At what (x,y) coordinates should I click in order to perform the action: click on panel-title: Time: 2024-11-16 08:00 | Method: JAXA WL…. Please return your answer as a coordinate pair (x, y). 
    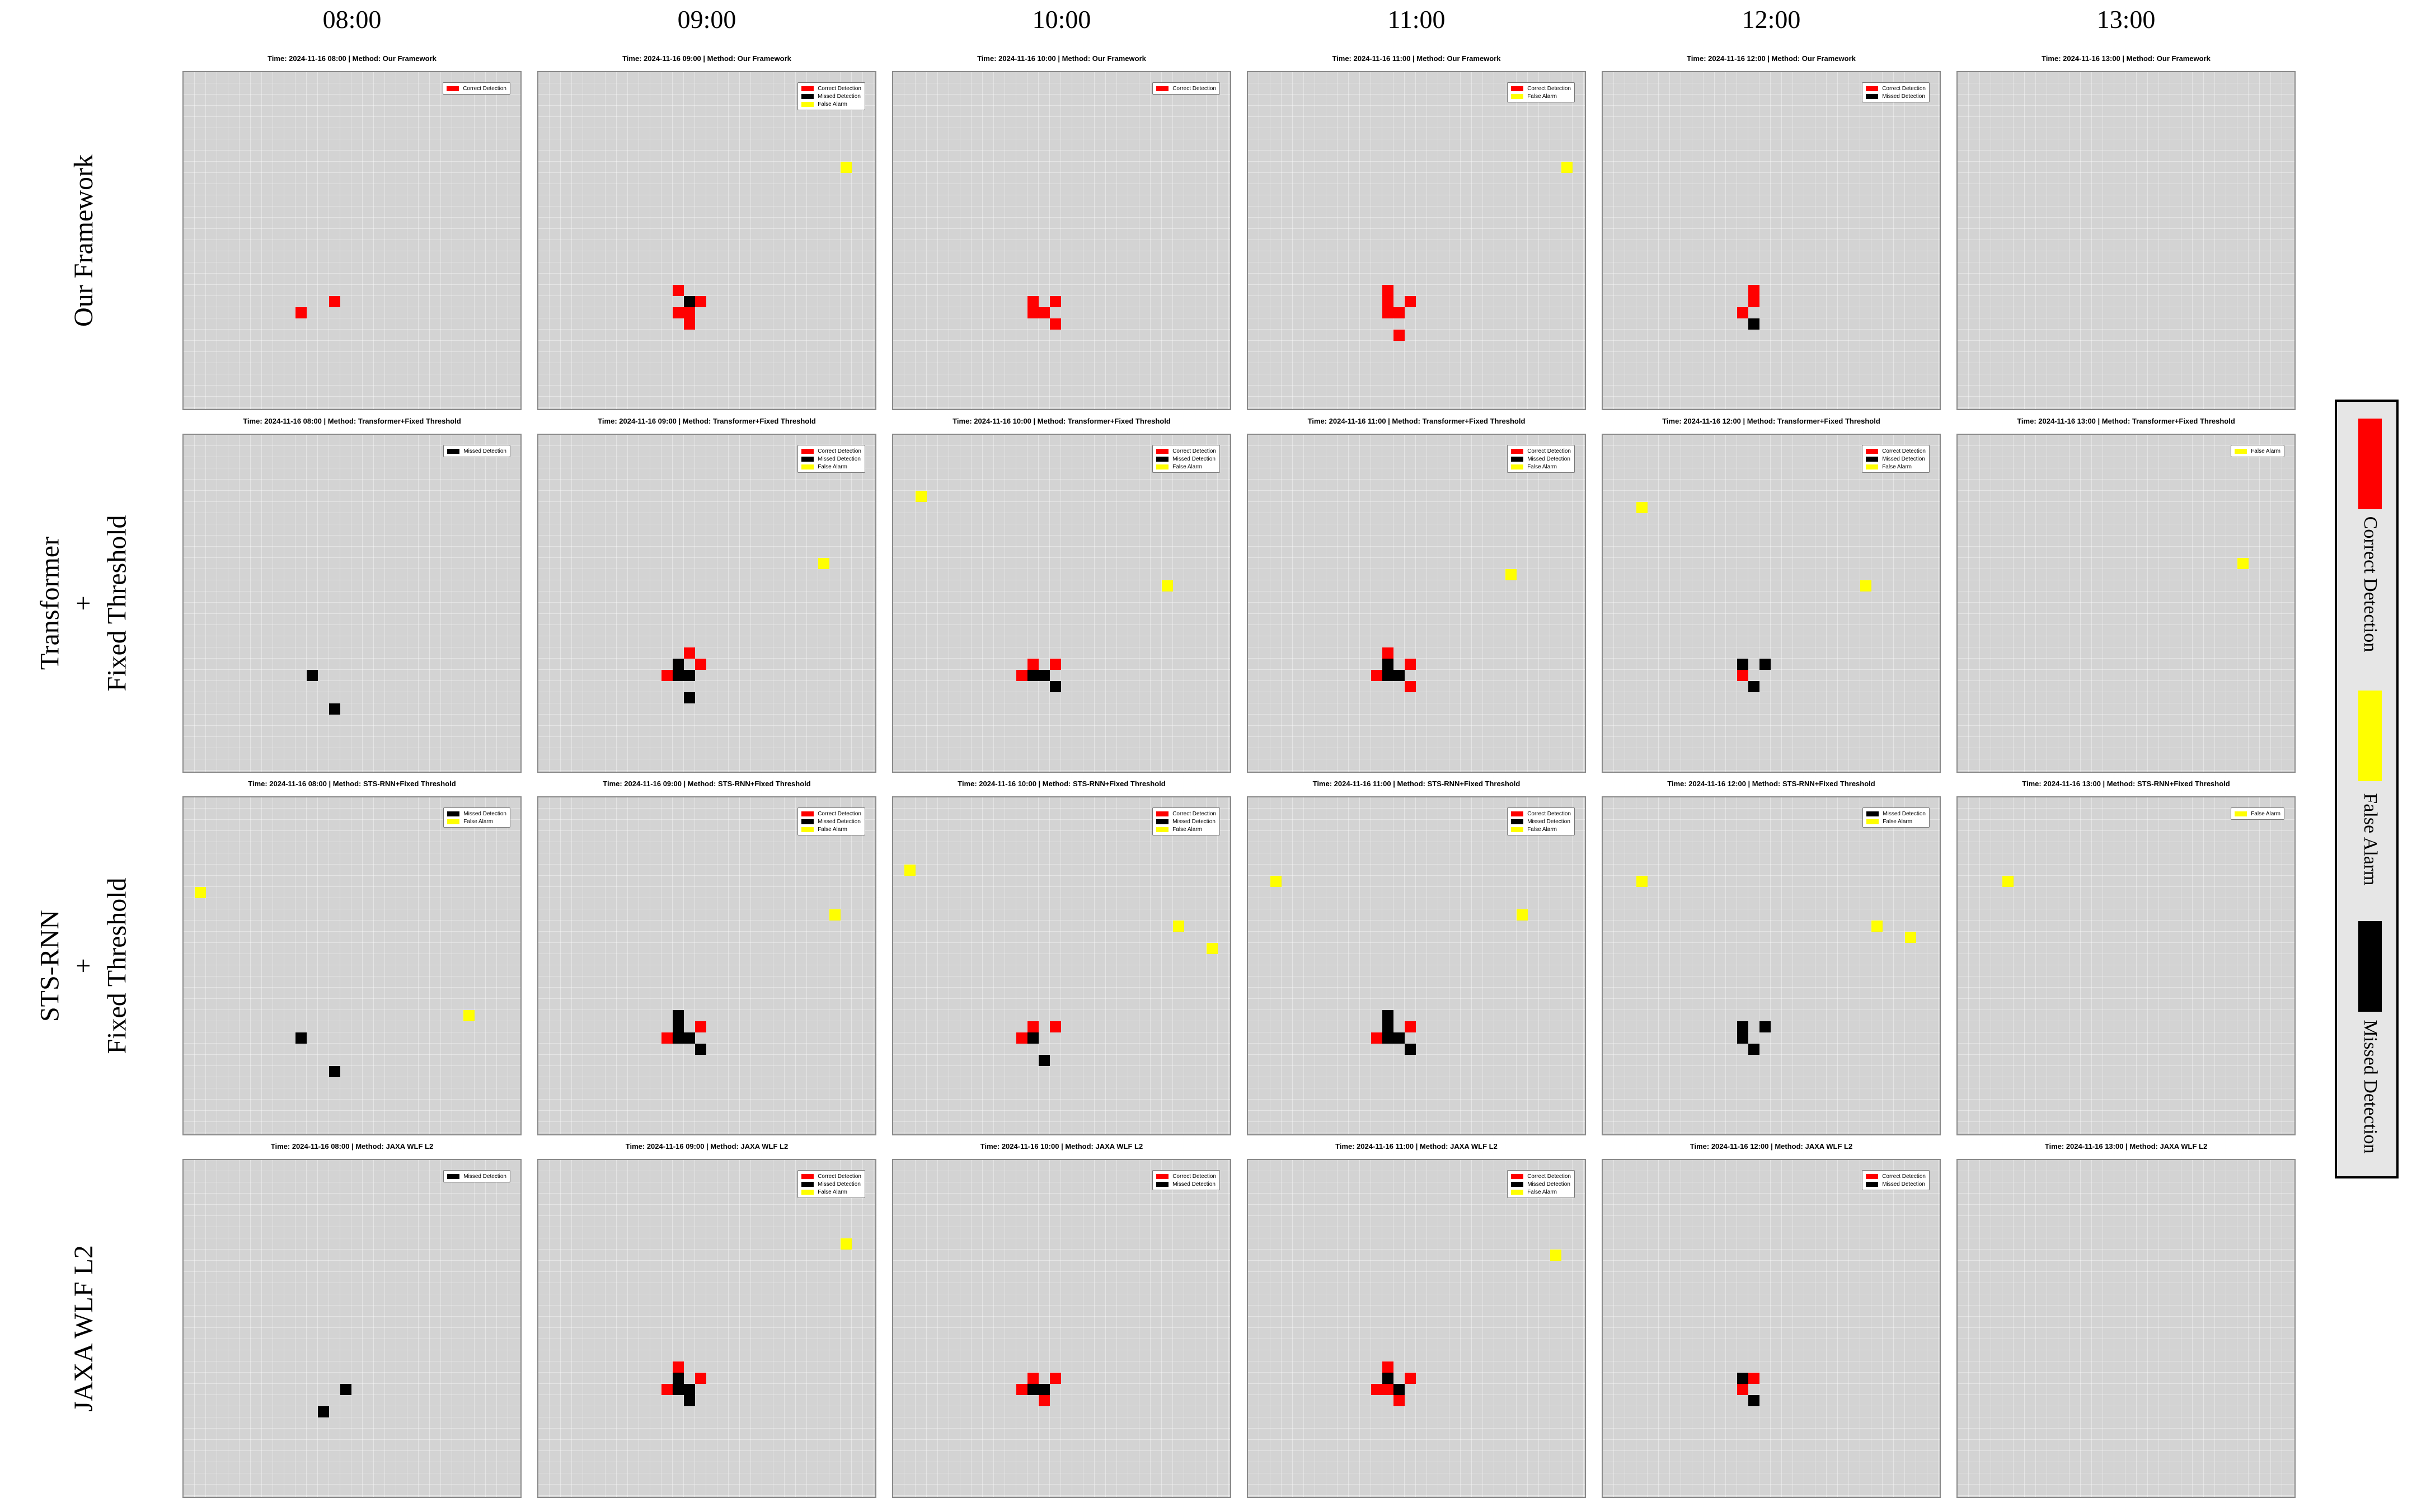
    Looking at the image, I should click on (352, 1146).